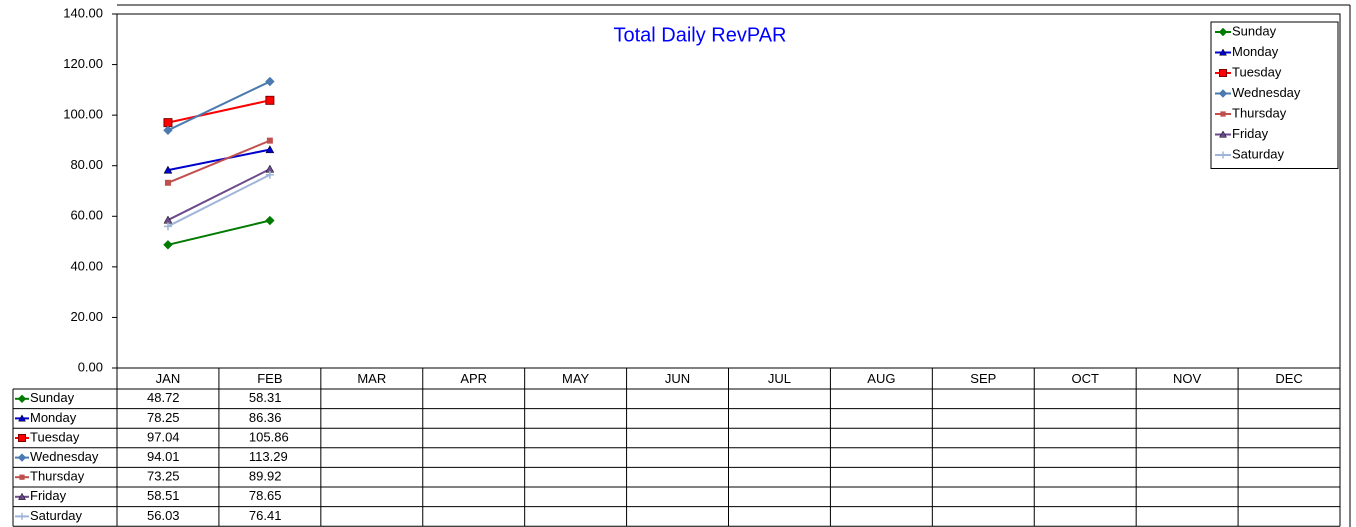 The image size is (1356, 527). What do you see at coordinates (699, 35) in the screenshot?
I see `chart-title: Total Daily RevPAR` at bounding box center [699, 35].